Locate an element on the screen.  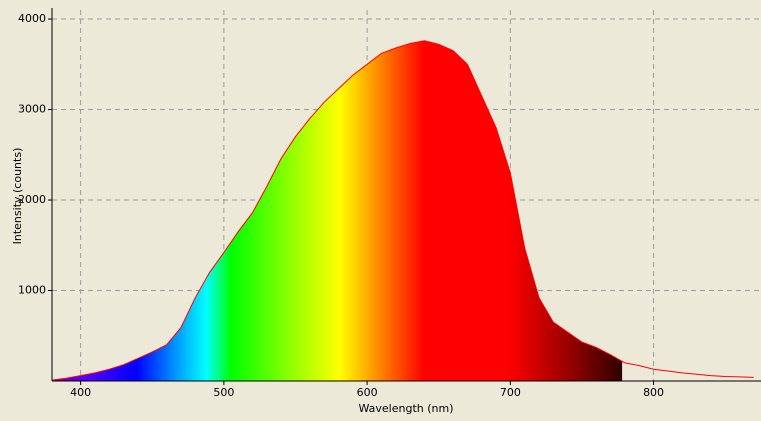
x-tick-label: 500 is located at coordinates (223, 392).